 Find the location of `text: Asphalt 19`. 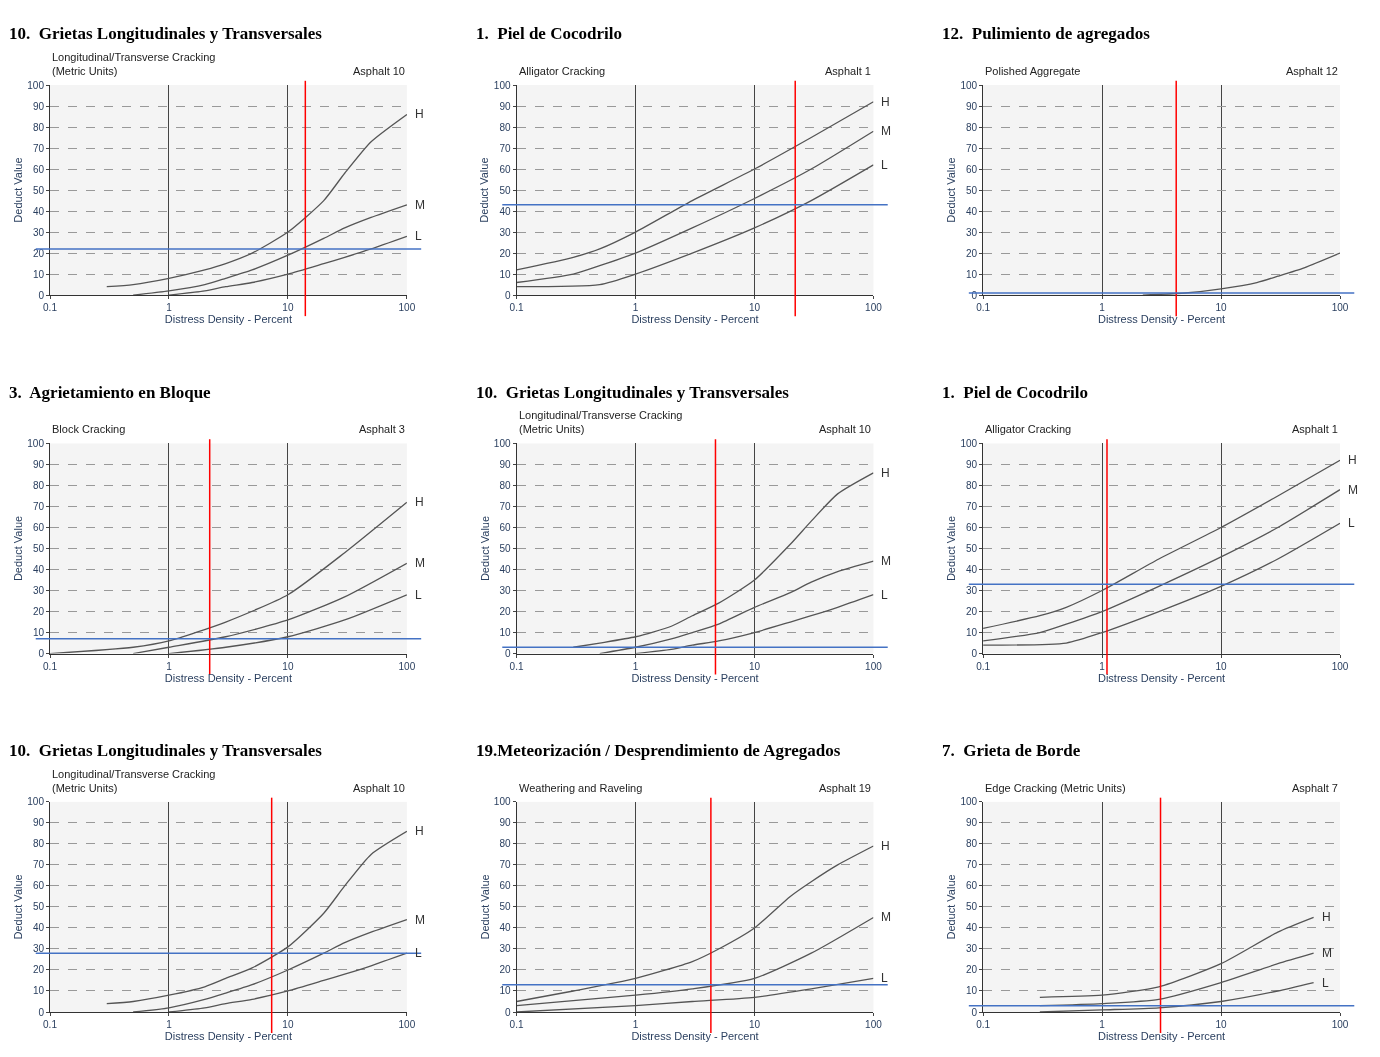

text: Asphalt 19 is located at coordinates (845, 788).